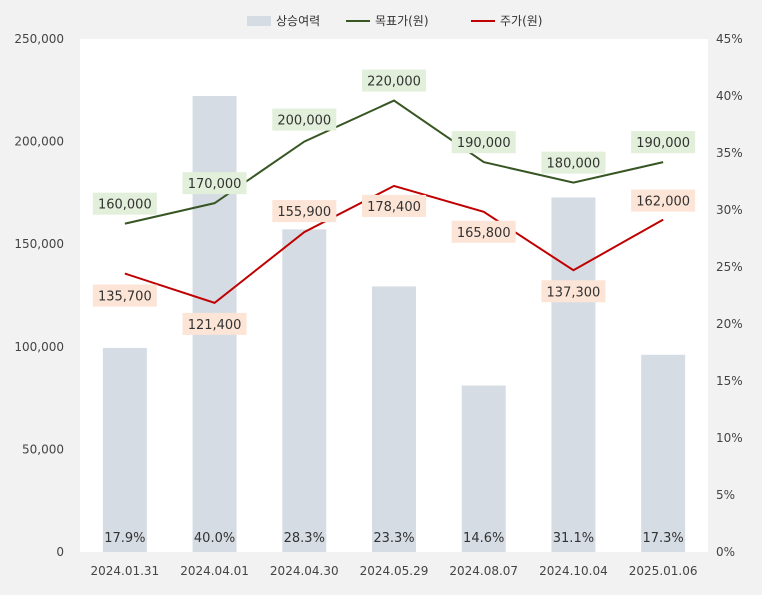 This screenshot has width=762, height=595. What do you see at coordinates (39, 347) in the screenshot?
I see `left-axis-tick-label: 100,000` at bounding box center [39, 347].